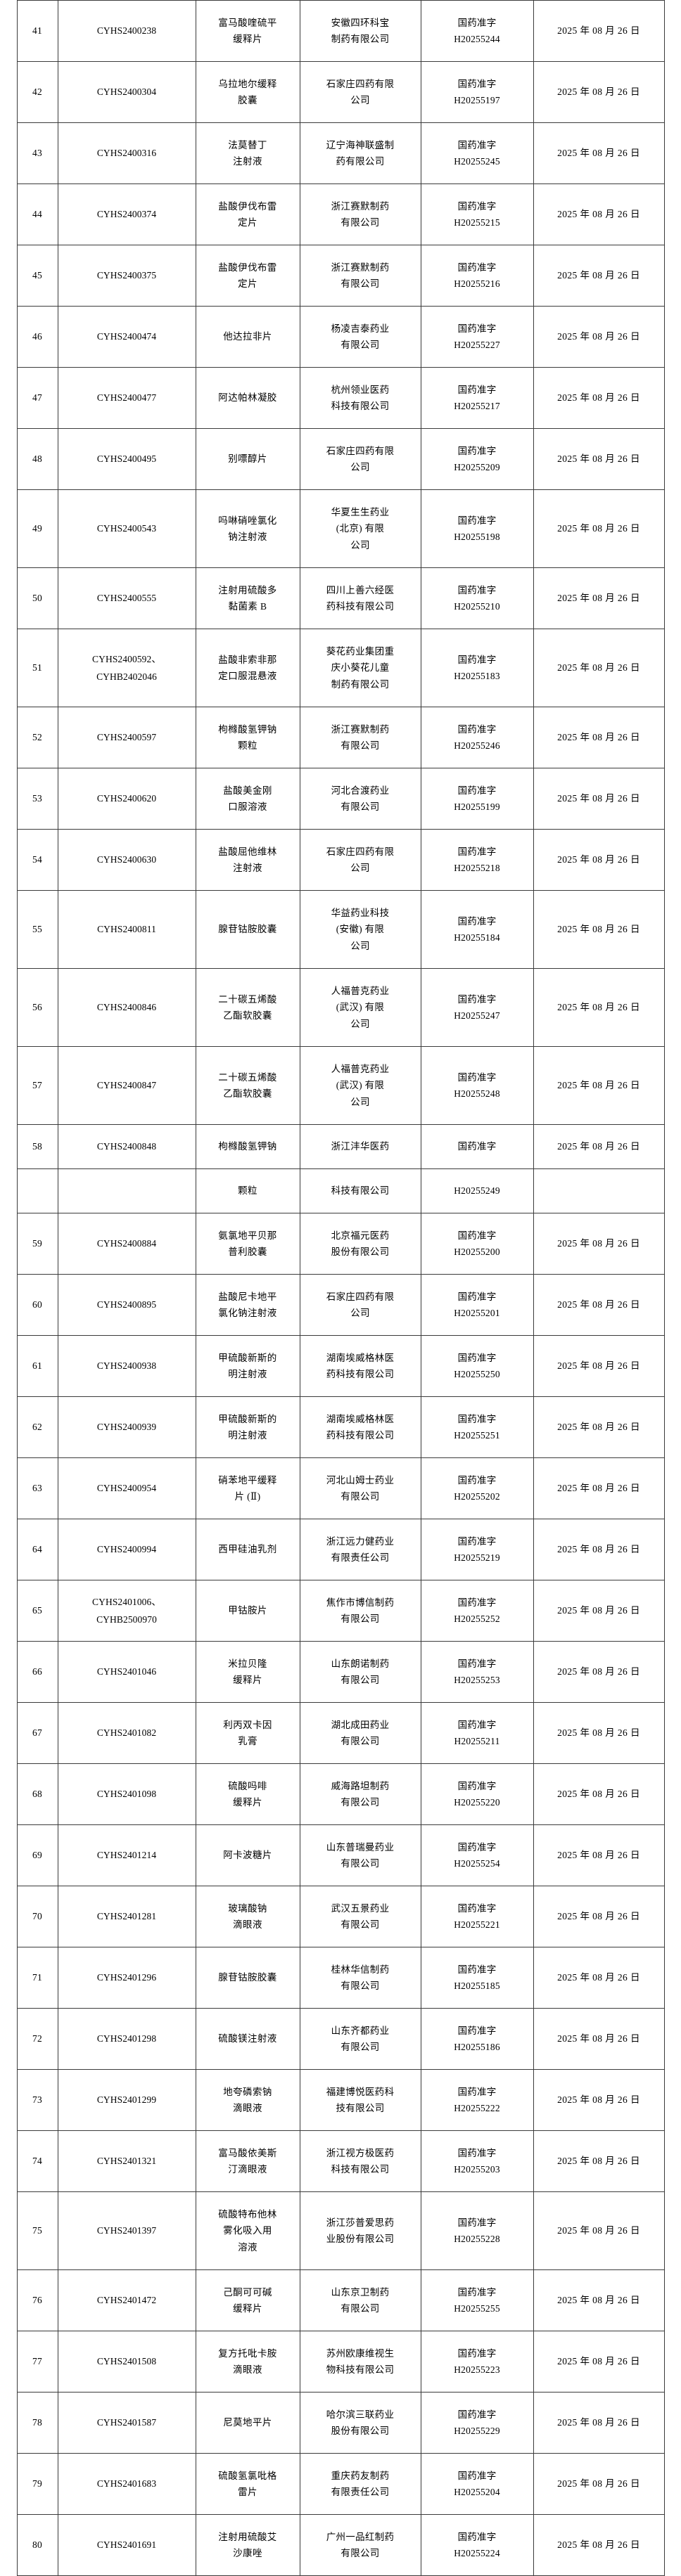 The height and width of the screenshot is (2576, 681). Describe the element at coordinates (247, 2484) in the screenshot. I see `cell-drug-name: 硫酸氢氯吡格 雷片` at that location.